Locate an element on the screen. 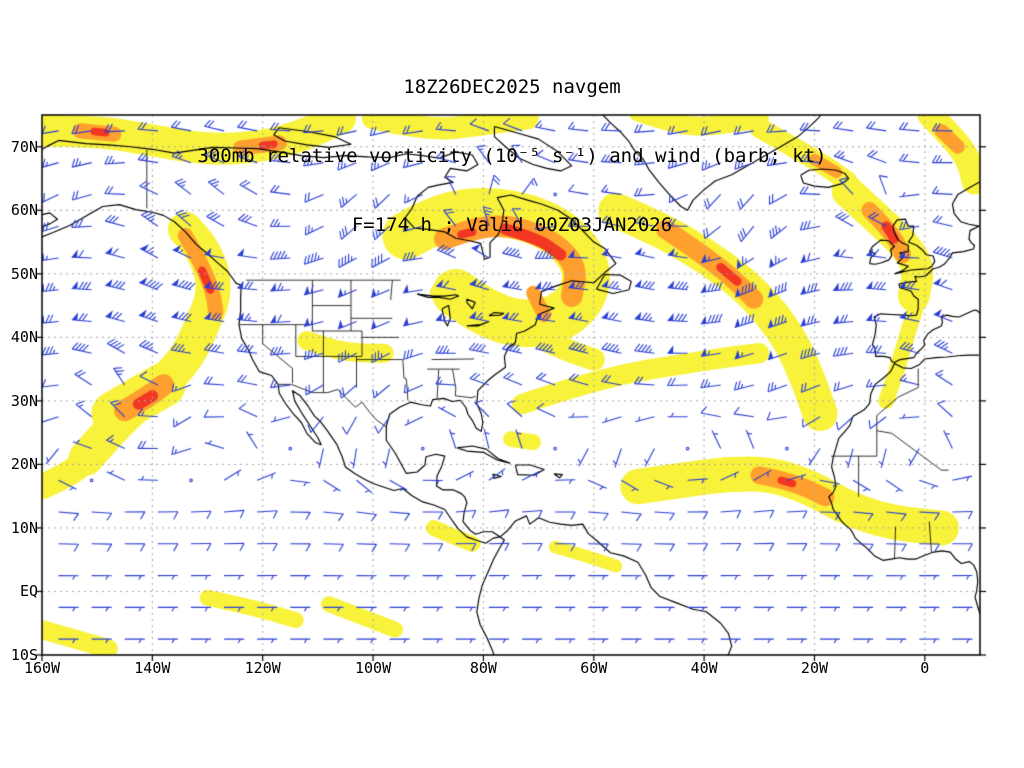 The height and width of the screenshot is (768, 1024). x-axis-label: 80W is located at coordinates (483, 668).